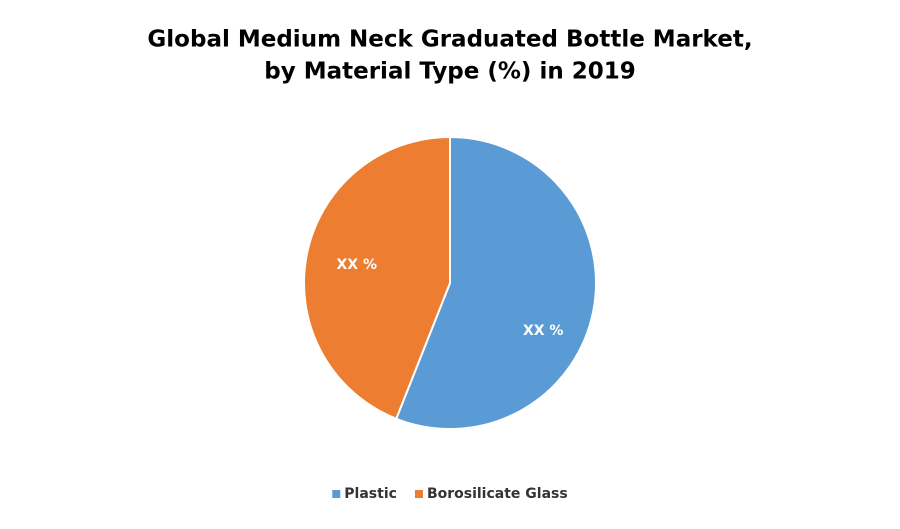 The image size is (900, 529). Describe the element at coordinates (370, 494) in the screenshot. I see `legend-label: Plastic` at that location.